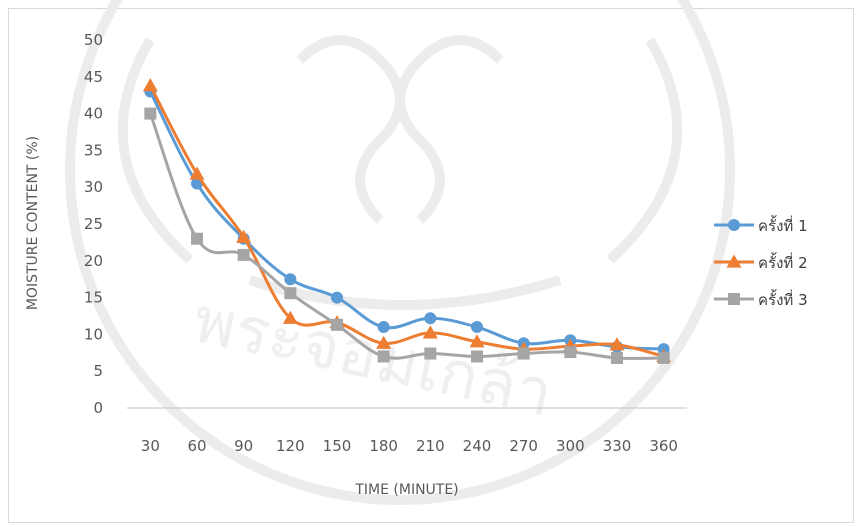  What do you see at coordinates (93, 77) in the screenshot?
I see `y-tick-label: 45` at bounding box center [93, 77].